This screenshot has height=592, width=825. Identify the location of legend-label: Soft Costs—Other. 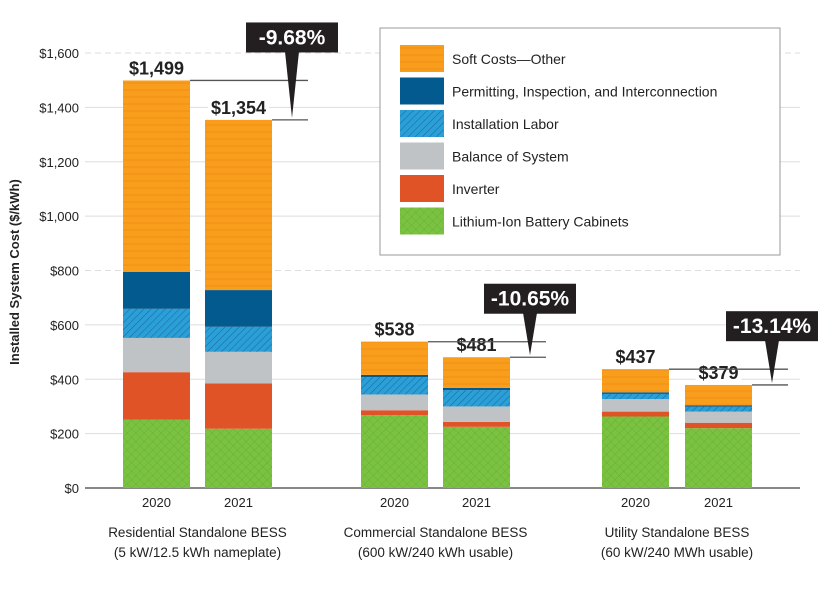
(509, 59).